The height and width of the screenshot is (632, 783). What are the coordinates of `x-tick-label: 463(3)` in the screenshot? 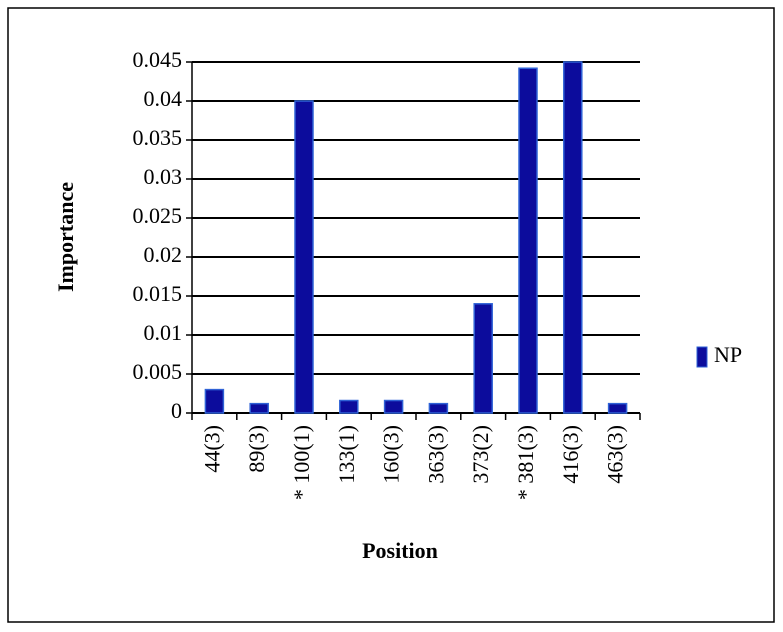 It's located at (615, 454).